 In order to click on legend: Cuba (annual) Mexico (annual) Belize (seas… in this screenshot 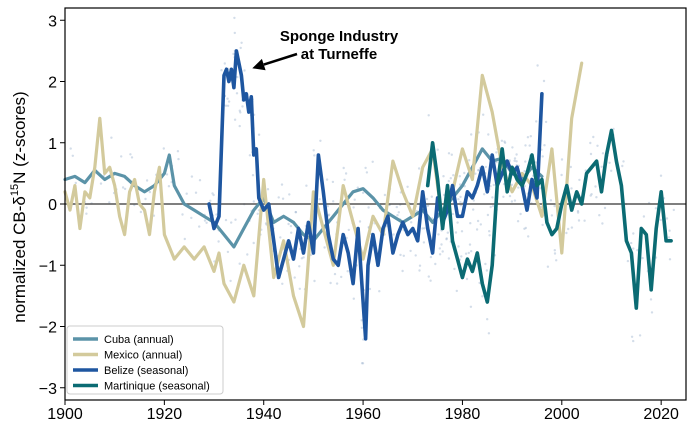, I will do `click(145, 360)`.